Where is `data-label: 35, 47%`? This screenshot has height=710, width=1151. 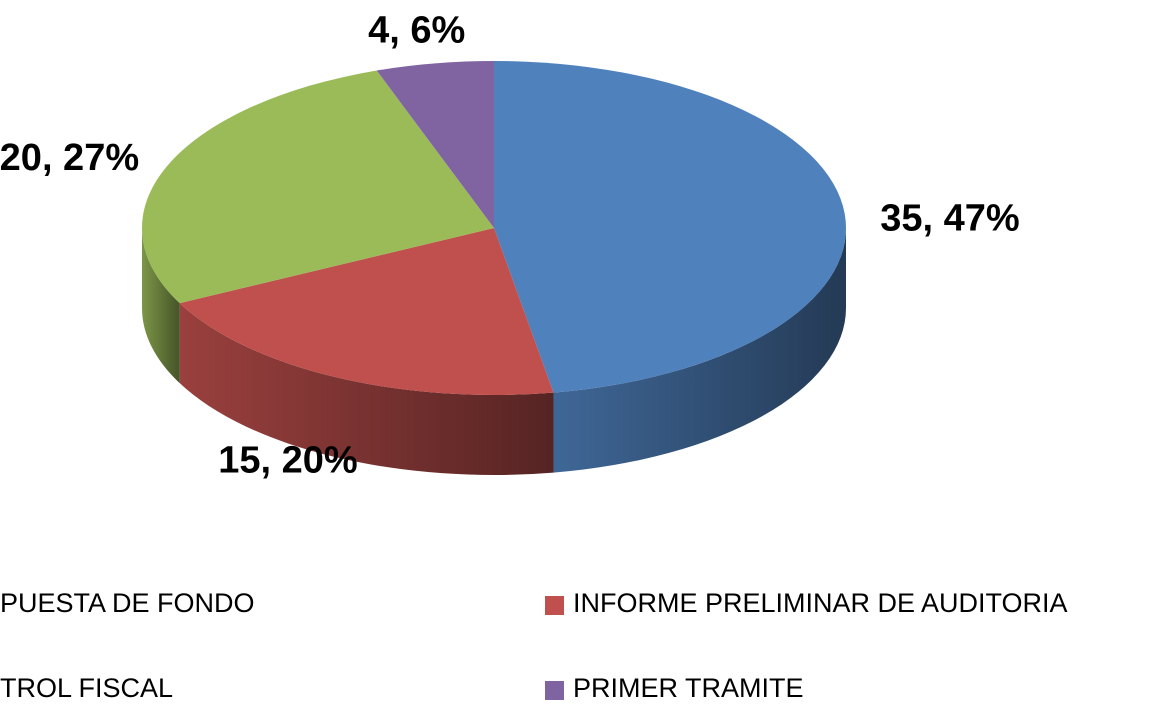 data-label: 35, 47% is located at coordinates (949, 218).